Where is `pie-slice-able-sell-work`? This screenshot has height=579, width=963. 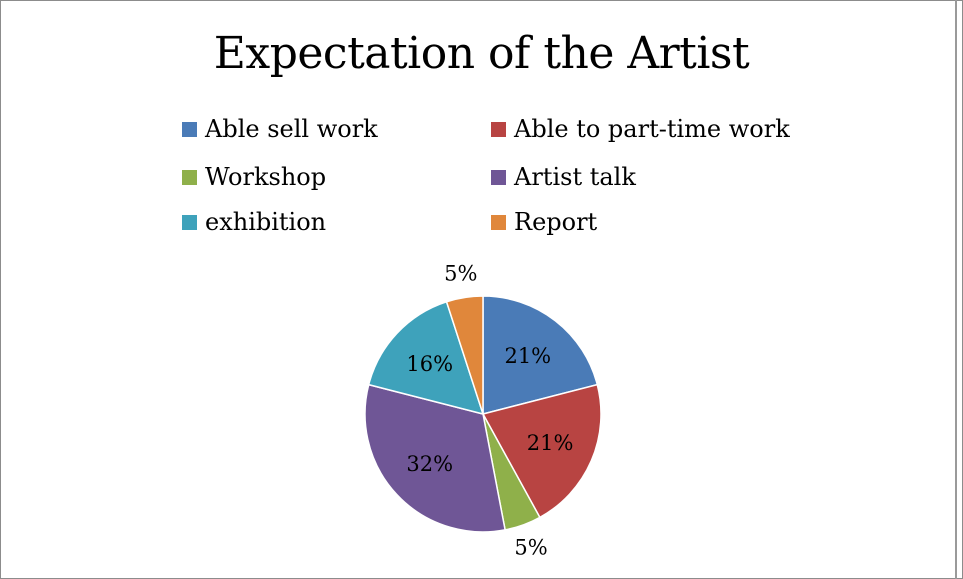
pie-slice-able-sell-work is located at coordinates (540, 355).